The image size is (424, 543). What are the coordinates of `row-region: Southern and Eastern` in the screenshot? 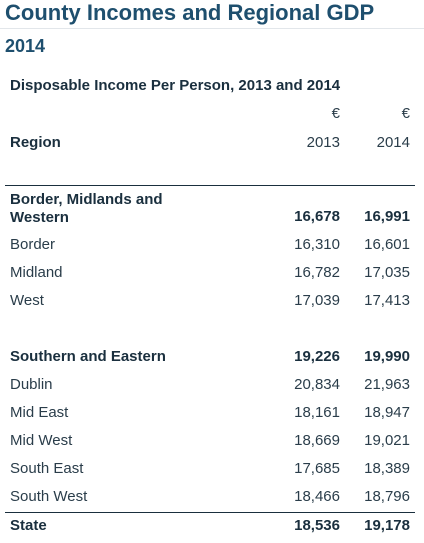 It's located at (88, 356).